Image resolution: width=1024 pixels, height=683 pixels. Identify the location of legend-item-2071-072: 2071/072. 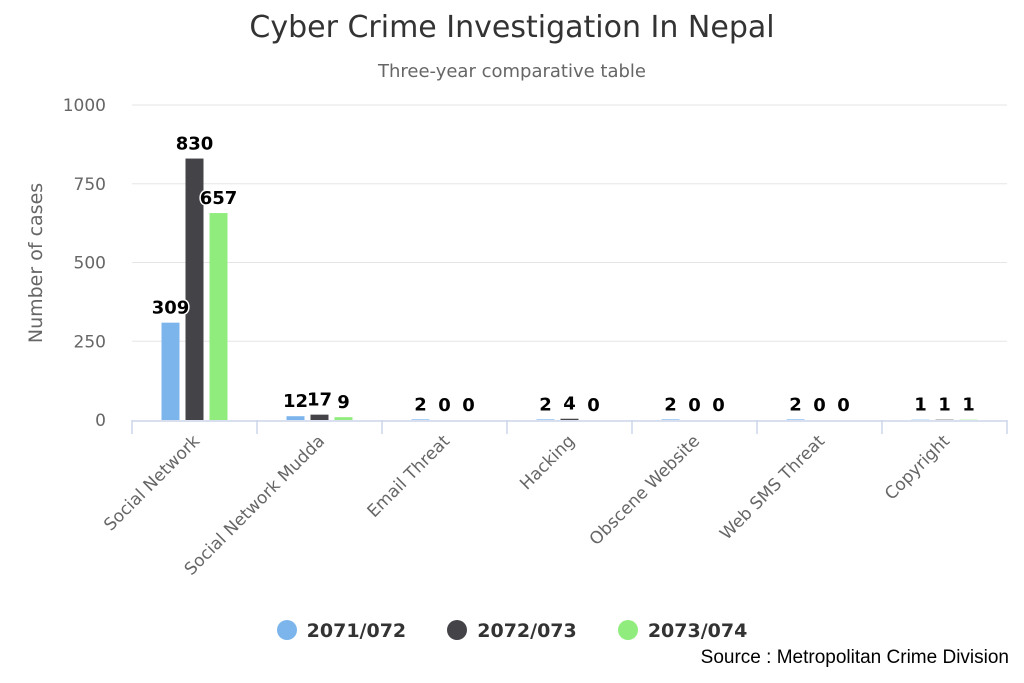
(341, 631).